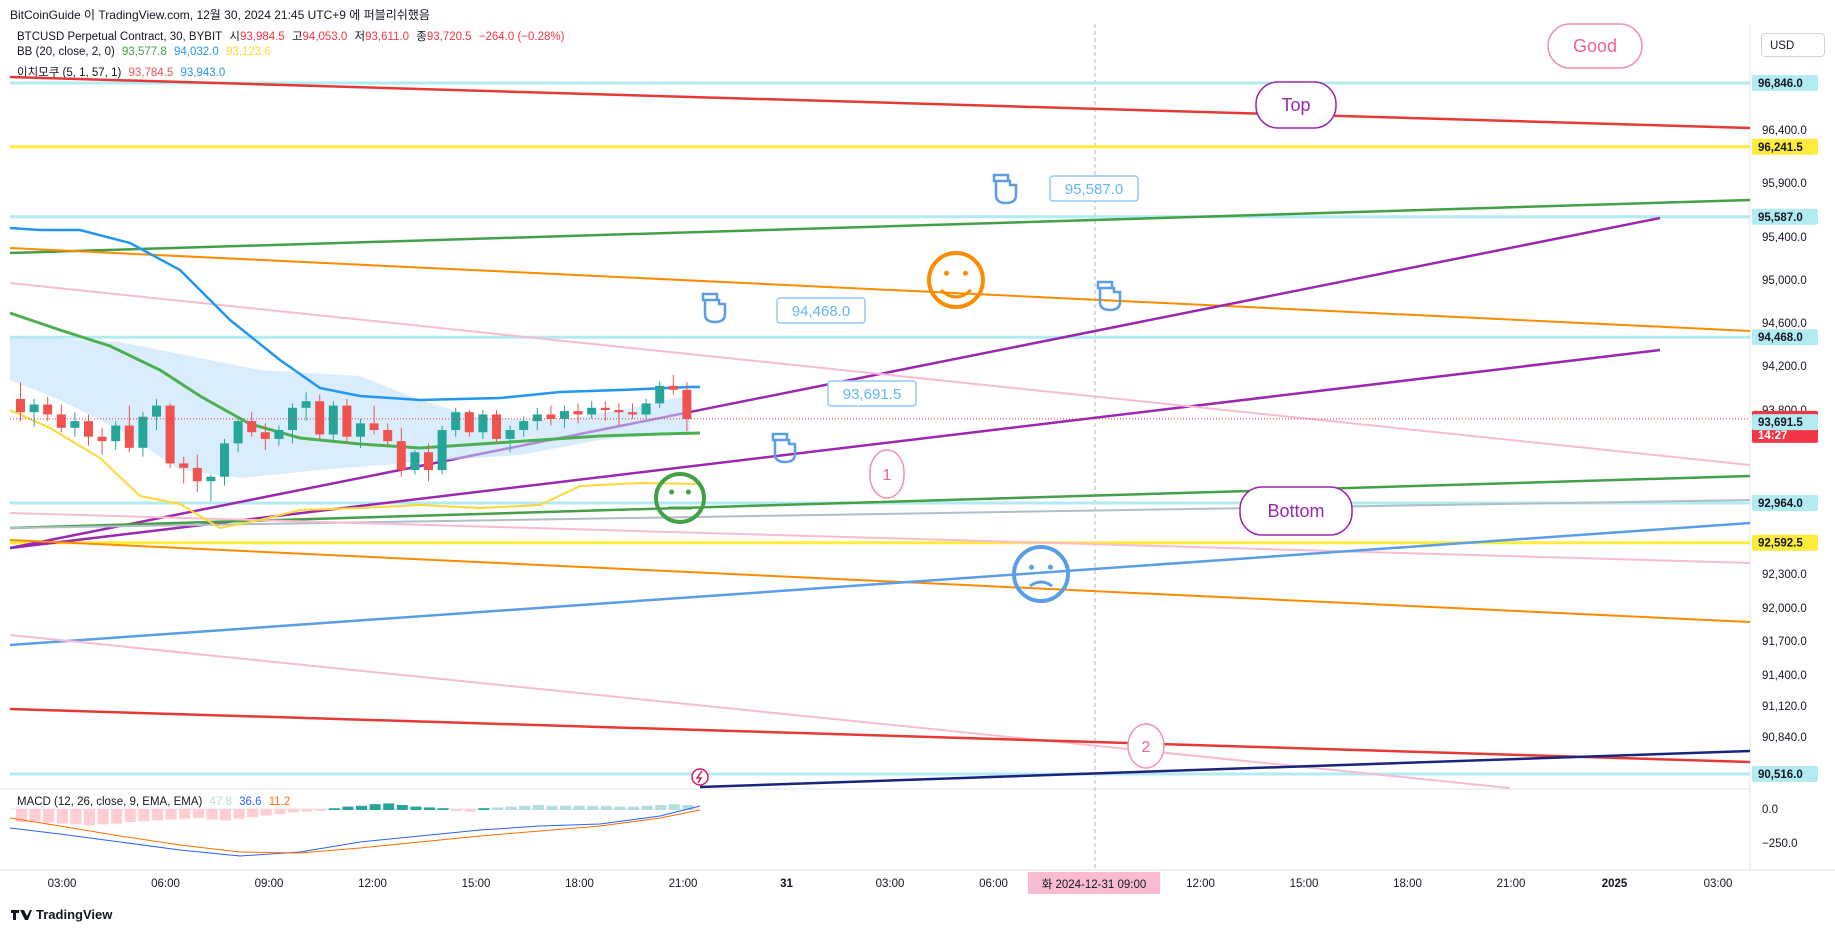  Describe the element at coordinates (1407, 884) in the screenshot. I see `time-tick-label: 18:00` at that location.